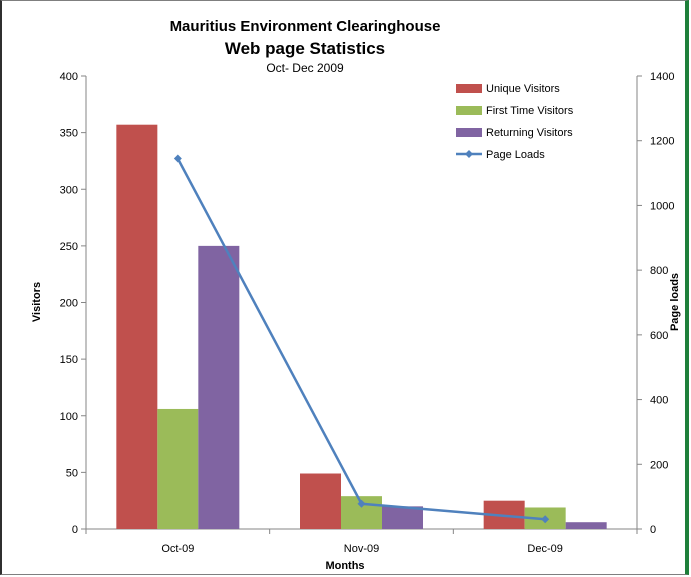 The height and width of the screenshot is (577, 691). What do you see at coordinates (305, 68) in the screenshot?
I see `chart-period: Oct- Dec 2009` at bounding box center [305, 68].